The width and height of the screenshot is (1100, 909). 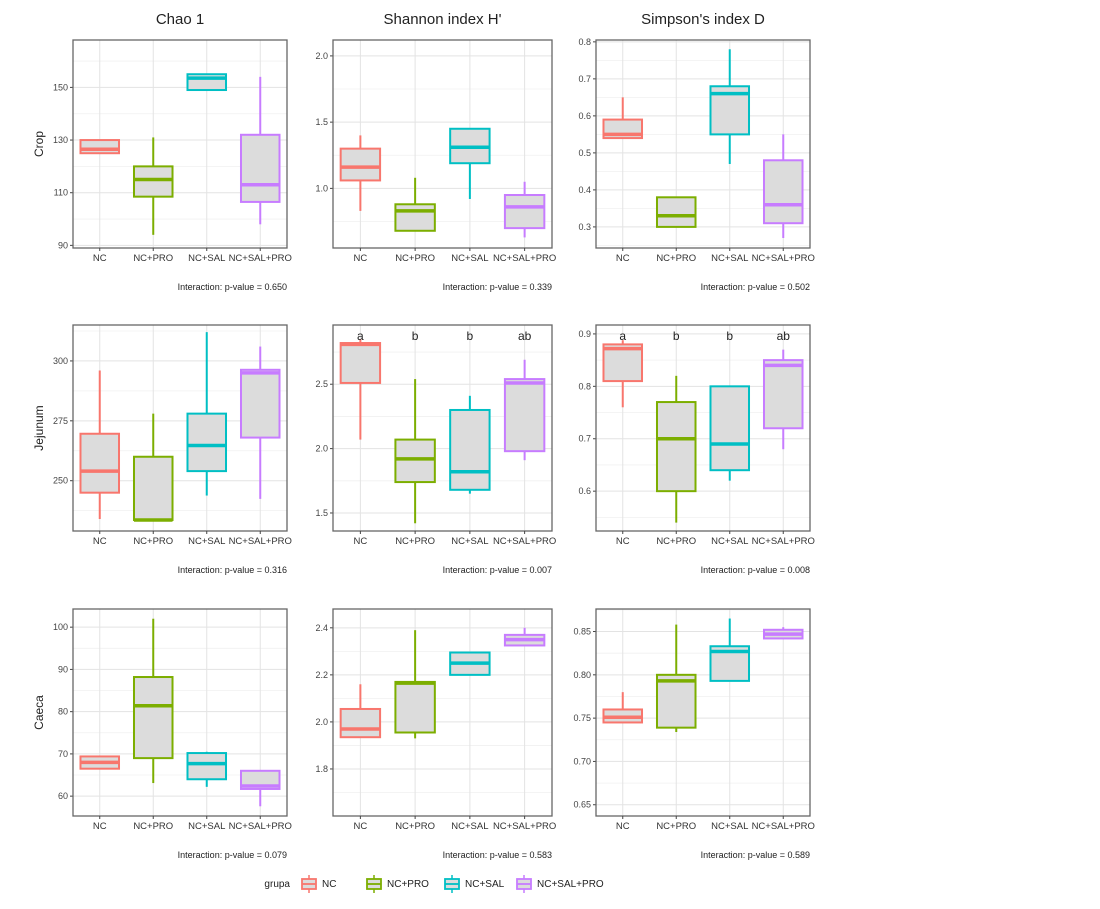 I want to click on y-tick-label: 90, so click(x=63, y=245).